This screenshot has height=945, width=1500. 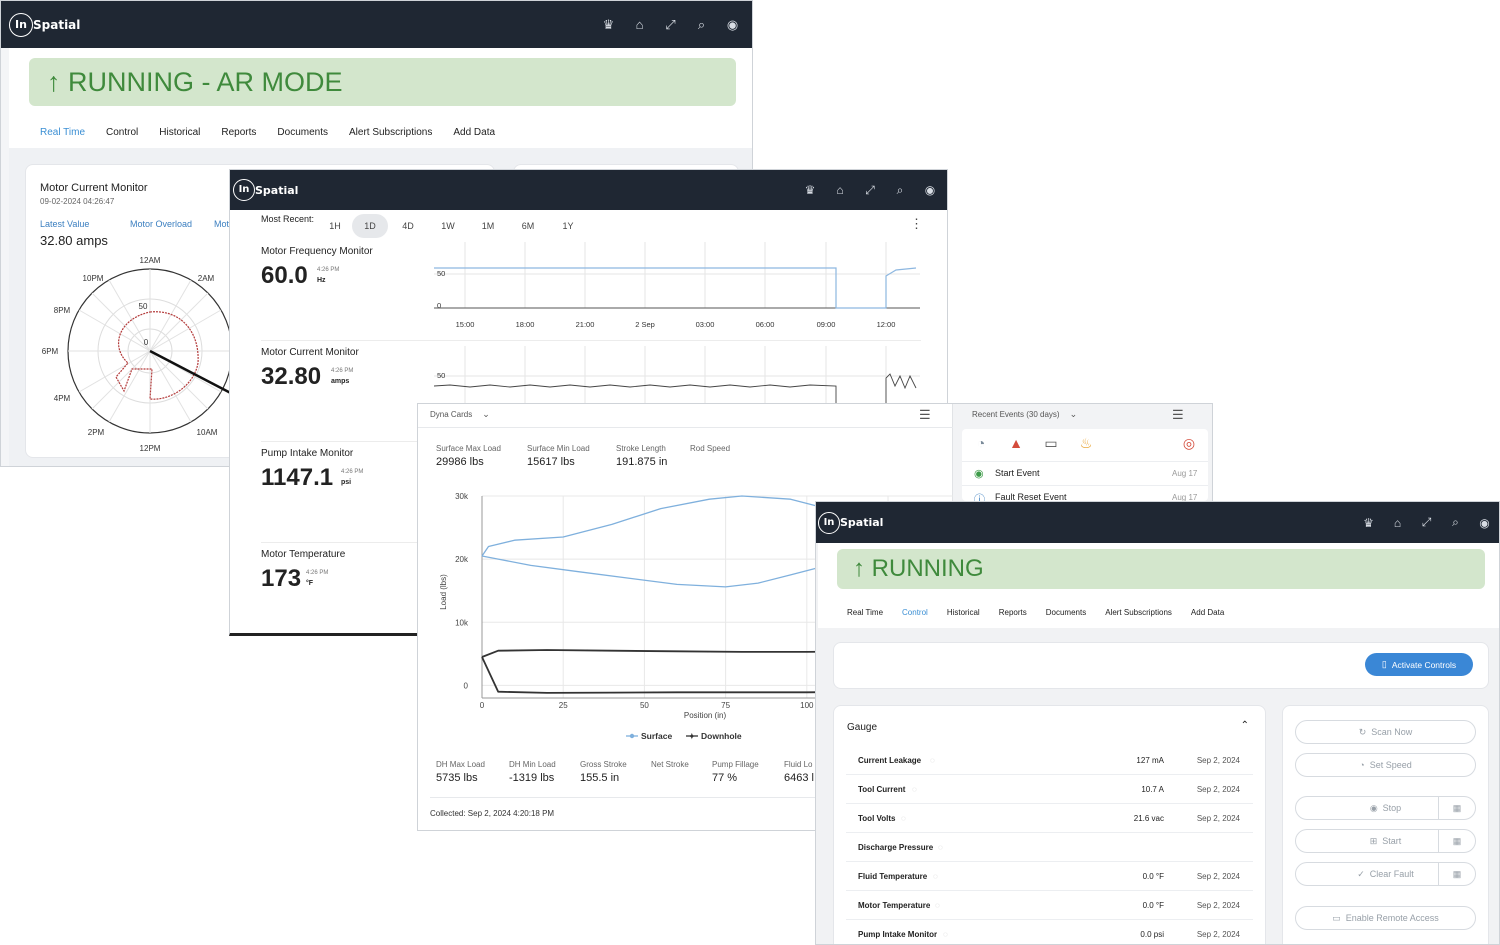 I want to click on gauge-row: Current Leakage ◌ 127 mA Sep 2, 2024, so click(x=1049, y=760).